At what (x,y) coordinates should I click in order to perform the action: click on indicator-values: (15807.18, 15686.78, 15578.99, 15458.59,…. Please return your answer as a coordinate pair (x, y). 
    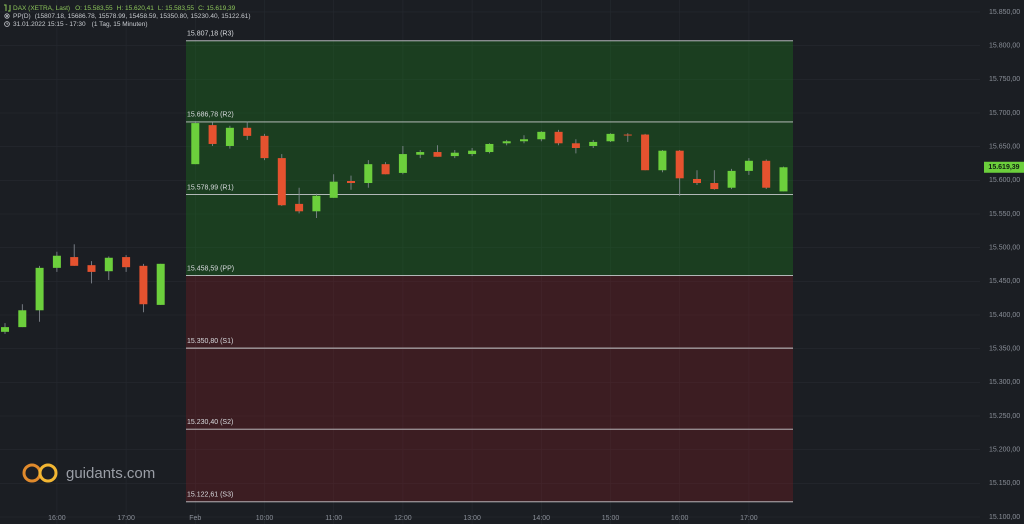
    Looking at the image, I should click on (143, 16).